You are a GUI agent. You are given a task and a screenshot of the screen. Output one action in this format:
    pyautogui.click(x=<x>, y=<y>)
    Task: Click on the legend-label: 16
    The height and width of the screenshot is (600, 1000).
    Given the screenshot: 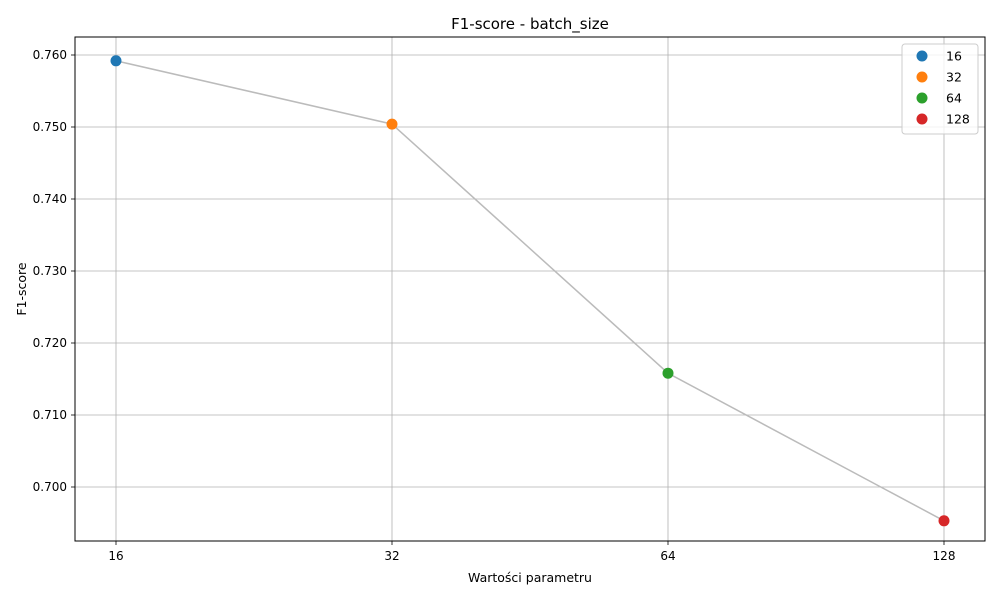 What is the action you would take?
    pyautogui.click(x=954, y=56)
    